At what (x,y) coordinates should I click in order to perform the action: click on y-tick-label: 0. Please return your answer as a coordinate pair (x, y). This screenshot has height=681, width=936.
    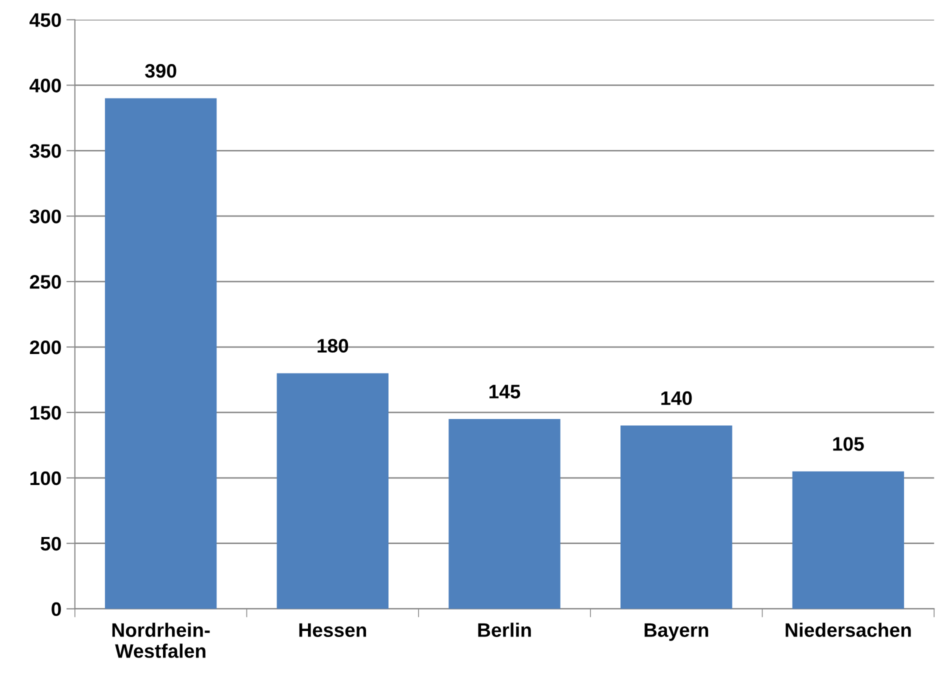
    Looking at the image, I should click on (56, 609).